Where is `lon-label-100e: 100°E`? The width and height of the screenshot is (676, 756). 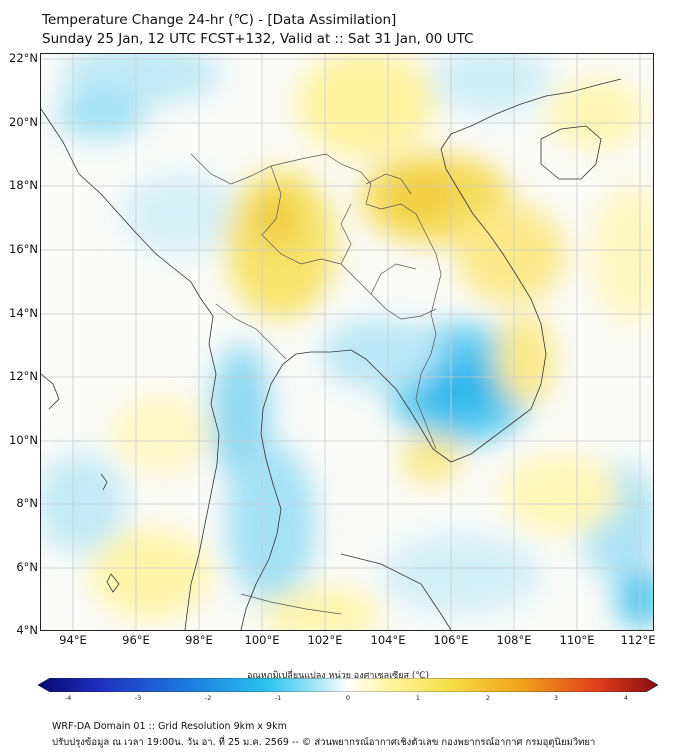
lon-label-100e: 100°E is located at coordinates (262, 640).